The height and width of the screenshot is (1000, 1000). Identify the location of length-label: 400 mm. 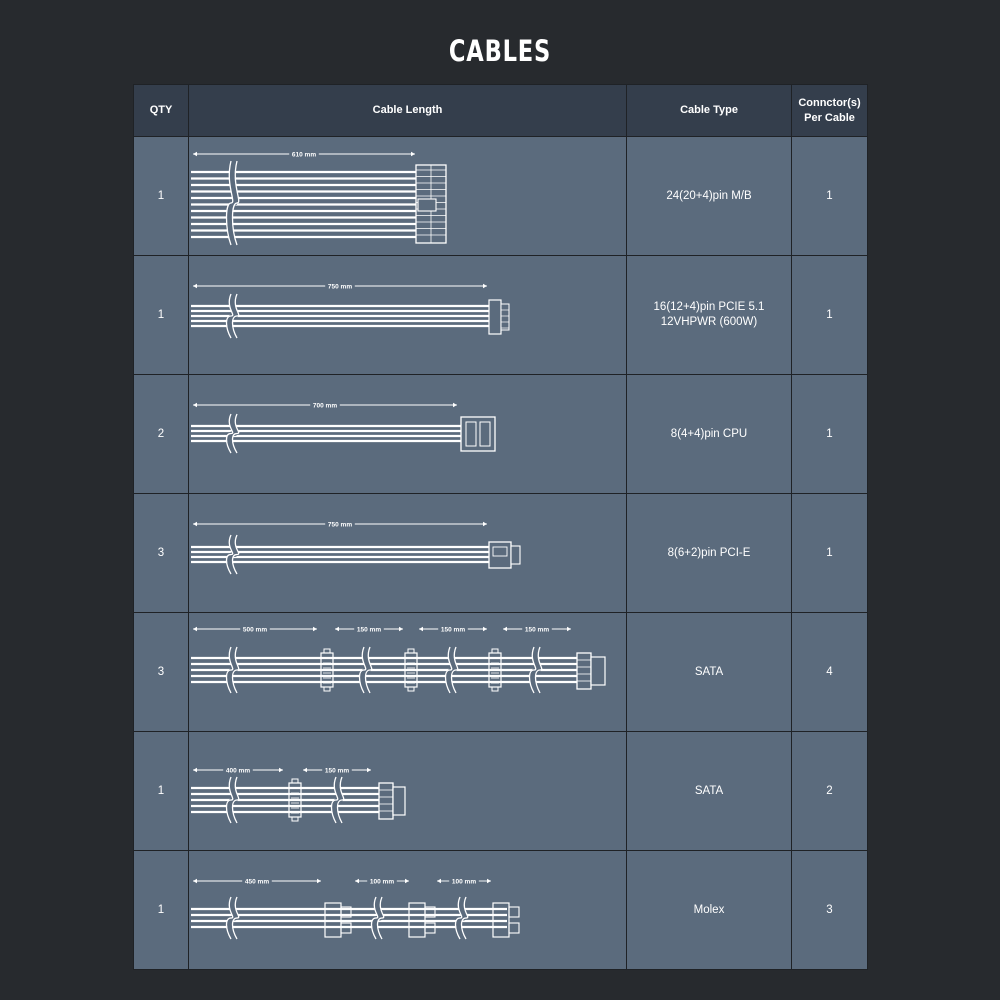
(238, 770).